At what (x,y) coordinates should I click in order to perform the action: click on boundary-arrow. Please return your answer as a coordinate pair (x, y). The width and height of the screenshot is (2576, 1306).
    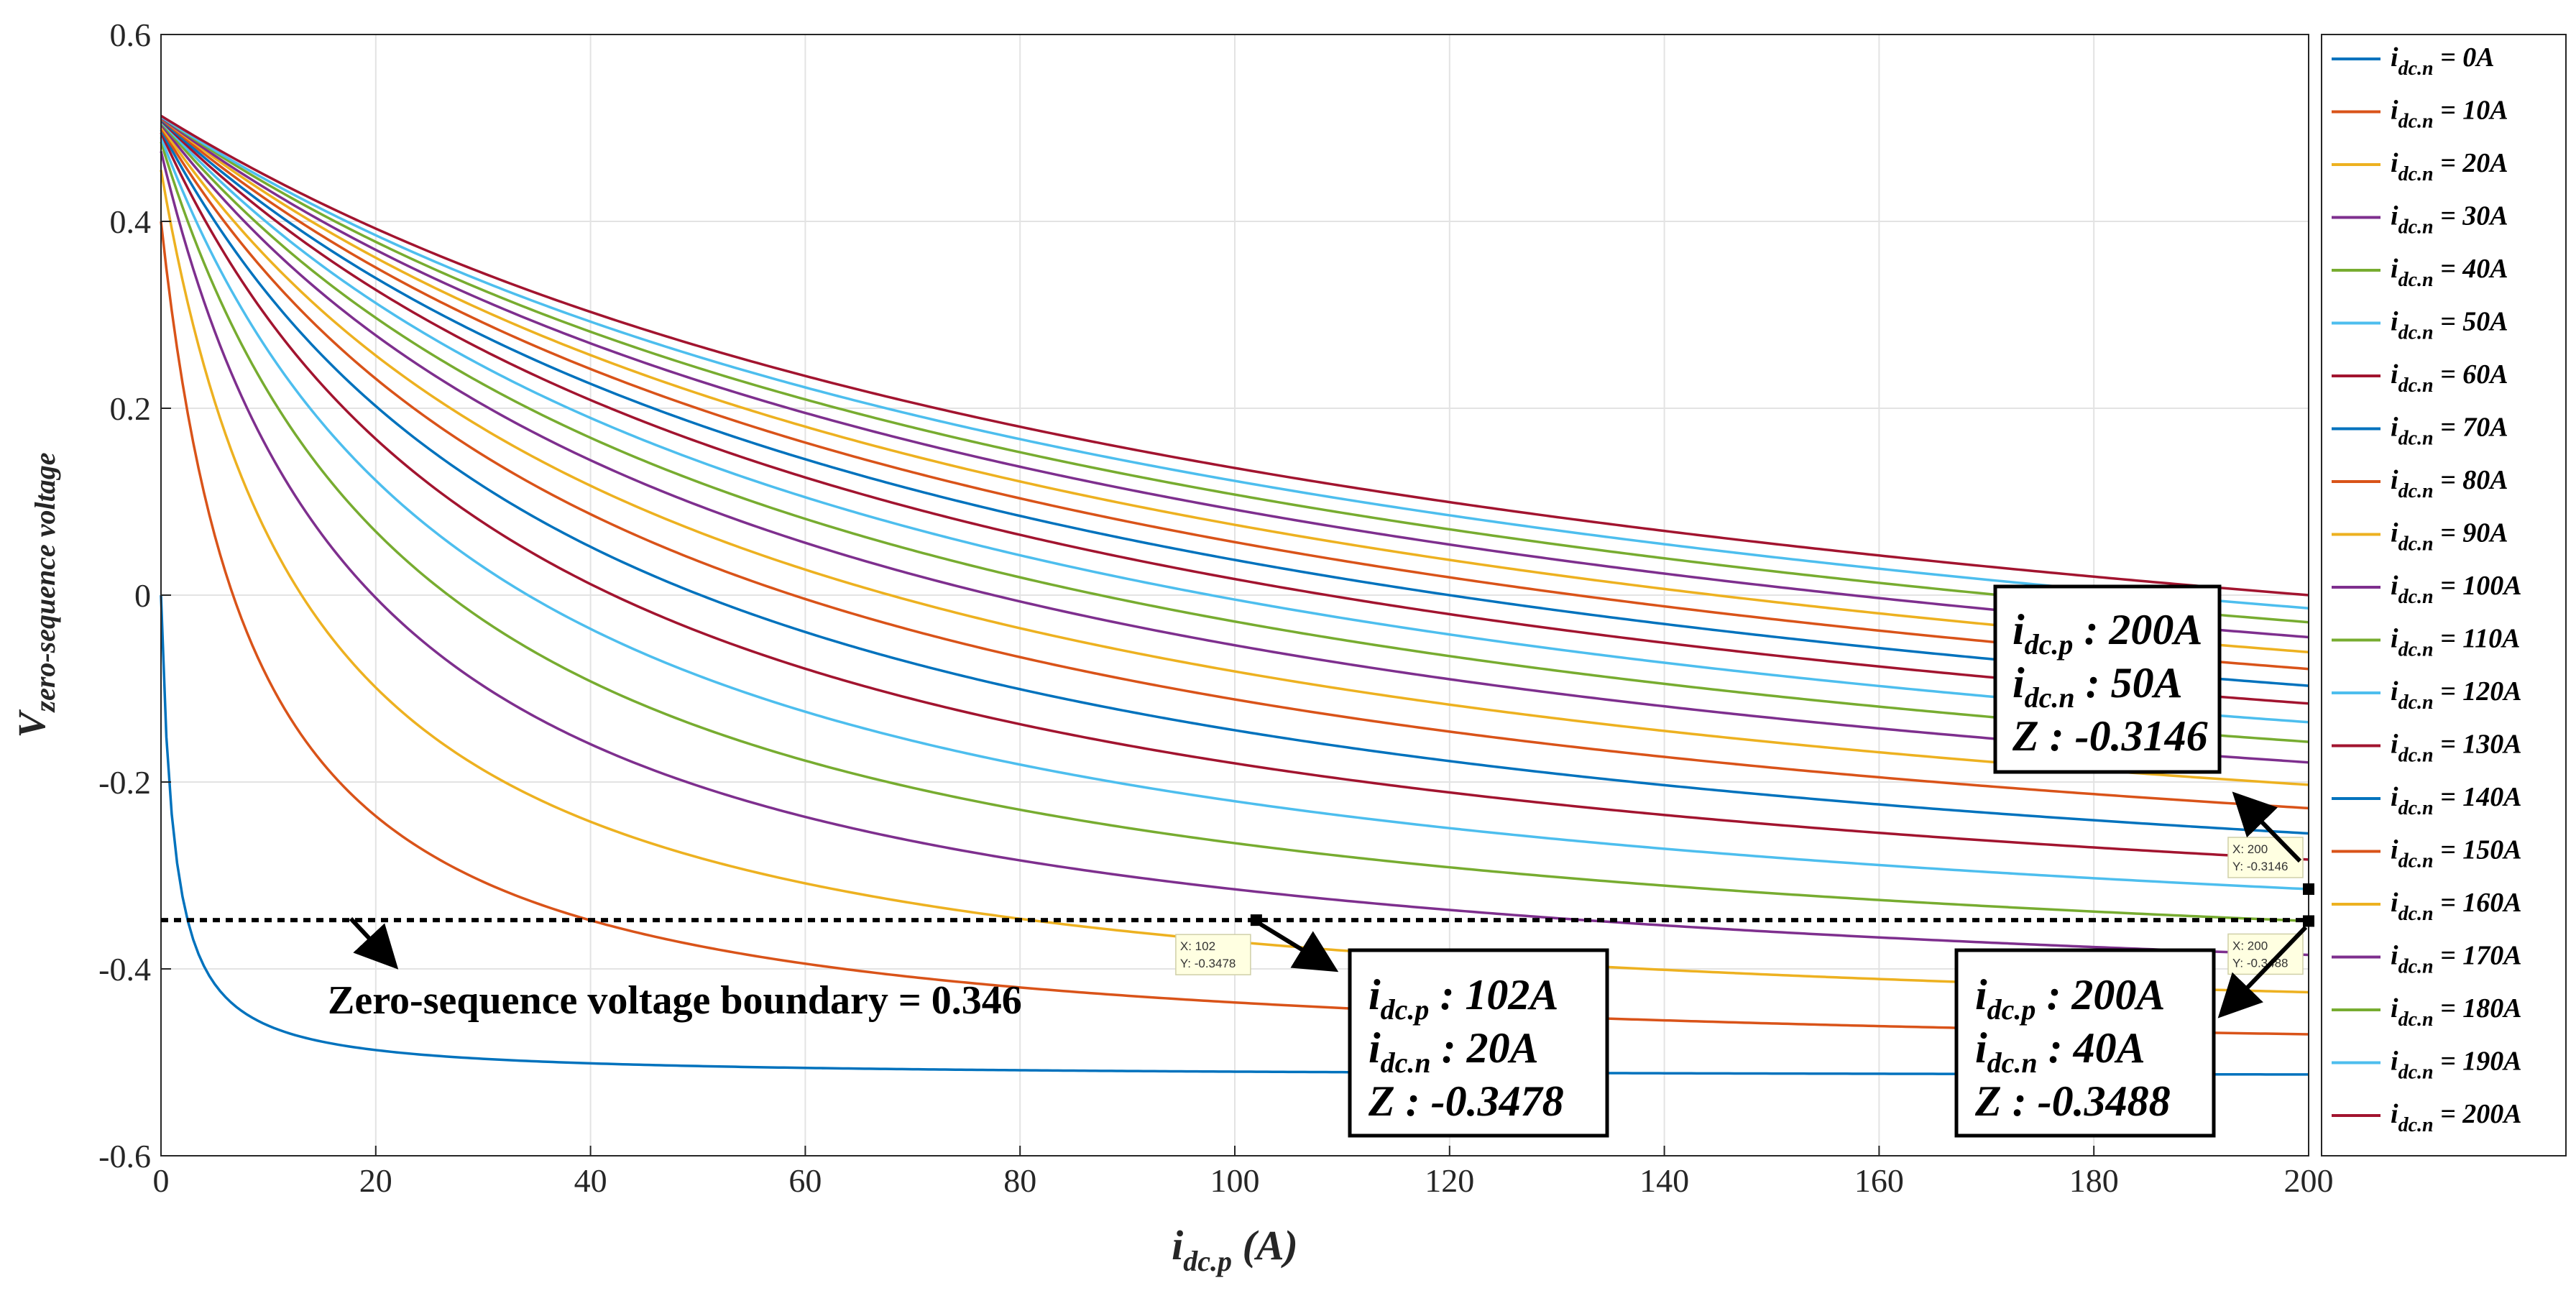
    Looking at the image, I should click on (374, 943).